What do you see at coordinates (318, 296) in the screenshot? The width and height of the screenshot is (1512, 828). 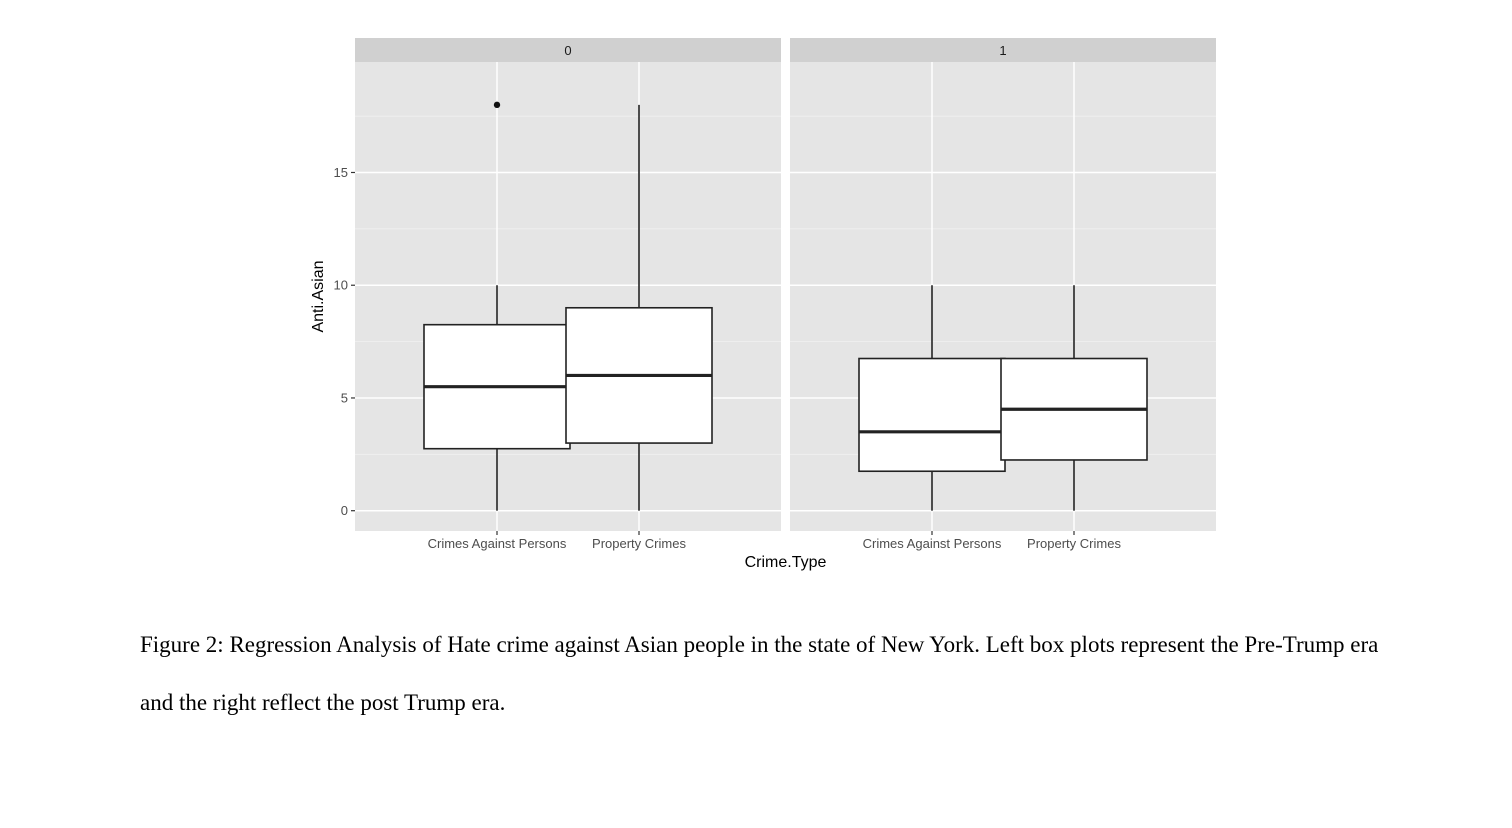 I see `y-axis-title: Anti.Asian` at bounding box center [318, 296].